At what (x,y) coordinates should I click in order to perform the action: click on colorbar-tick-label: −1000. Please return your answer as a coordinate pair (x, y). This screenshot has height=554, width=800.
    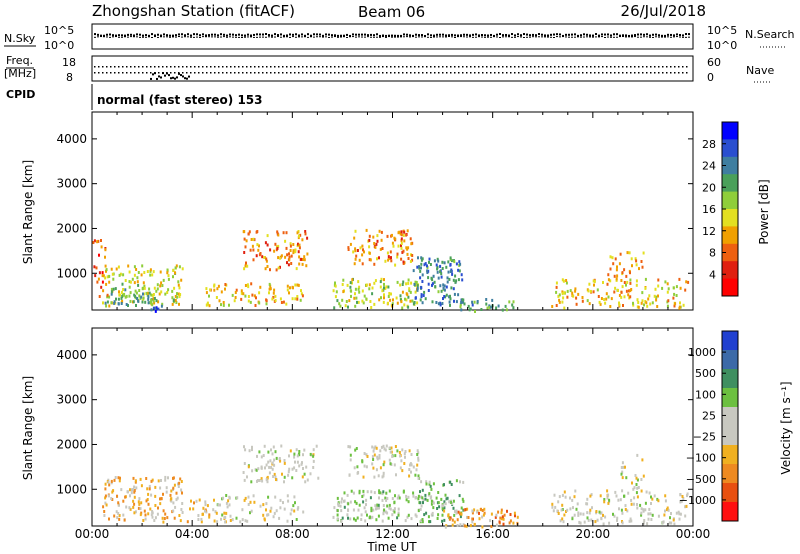
    Looking at the image, I should click on (697, 500).